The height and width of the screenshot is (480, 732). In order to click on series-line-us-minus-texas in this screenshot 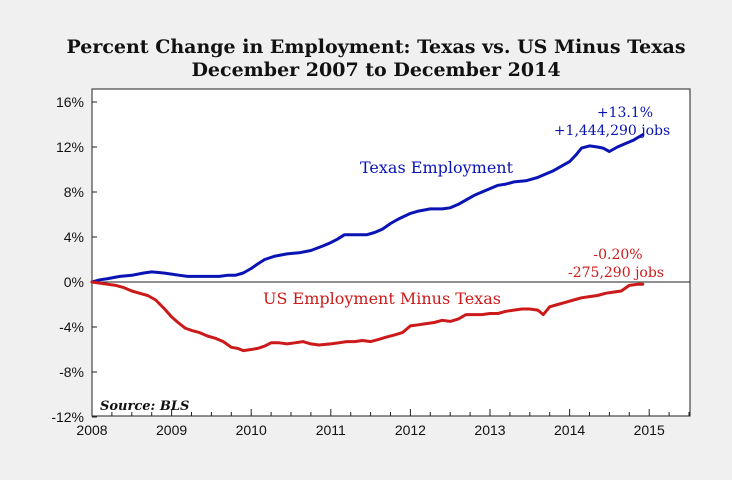, I will do `click(367, 316)`.